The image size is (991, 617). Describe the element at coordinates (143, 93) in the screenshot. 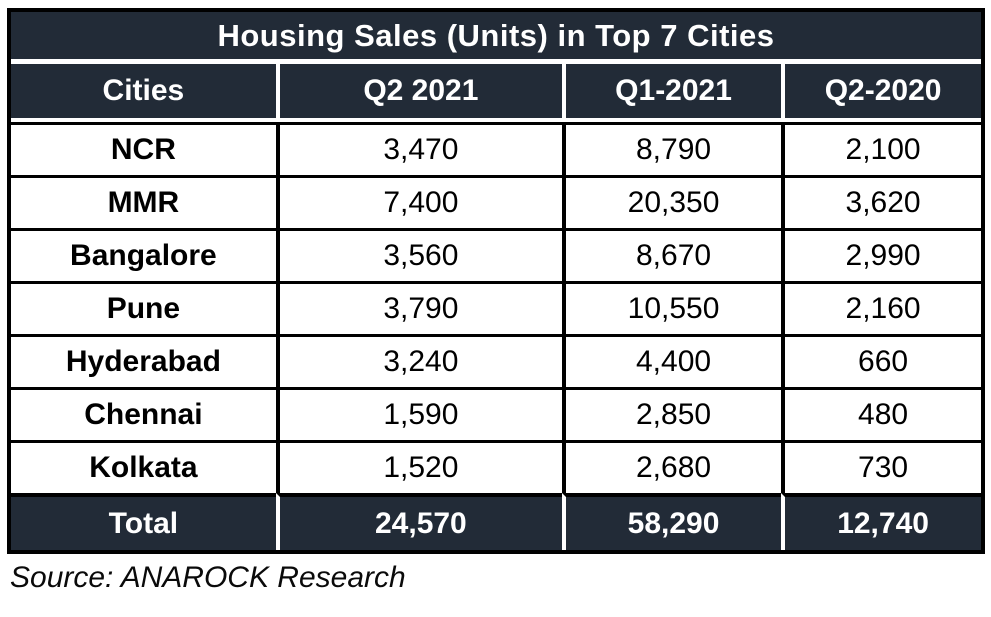

I see `column-header-cities: Cities` at that location.